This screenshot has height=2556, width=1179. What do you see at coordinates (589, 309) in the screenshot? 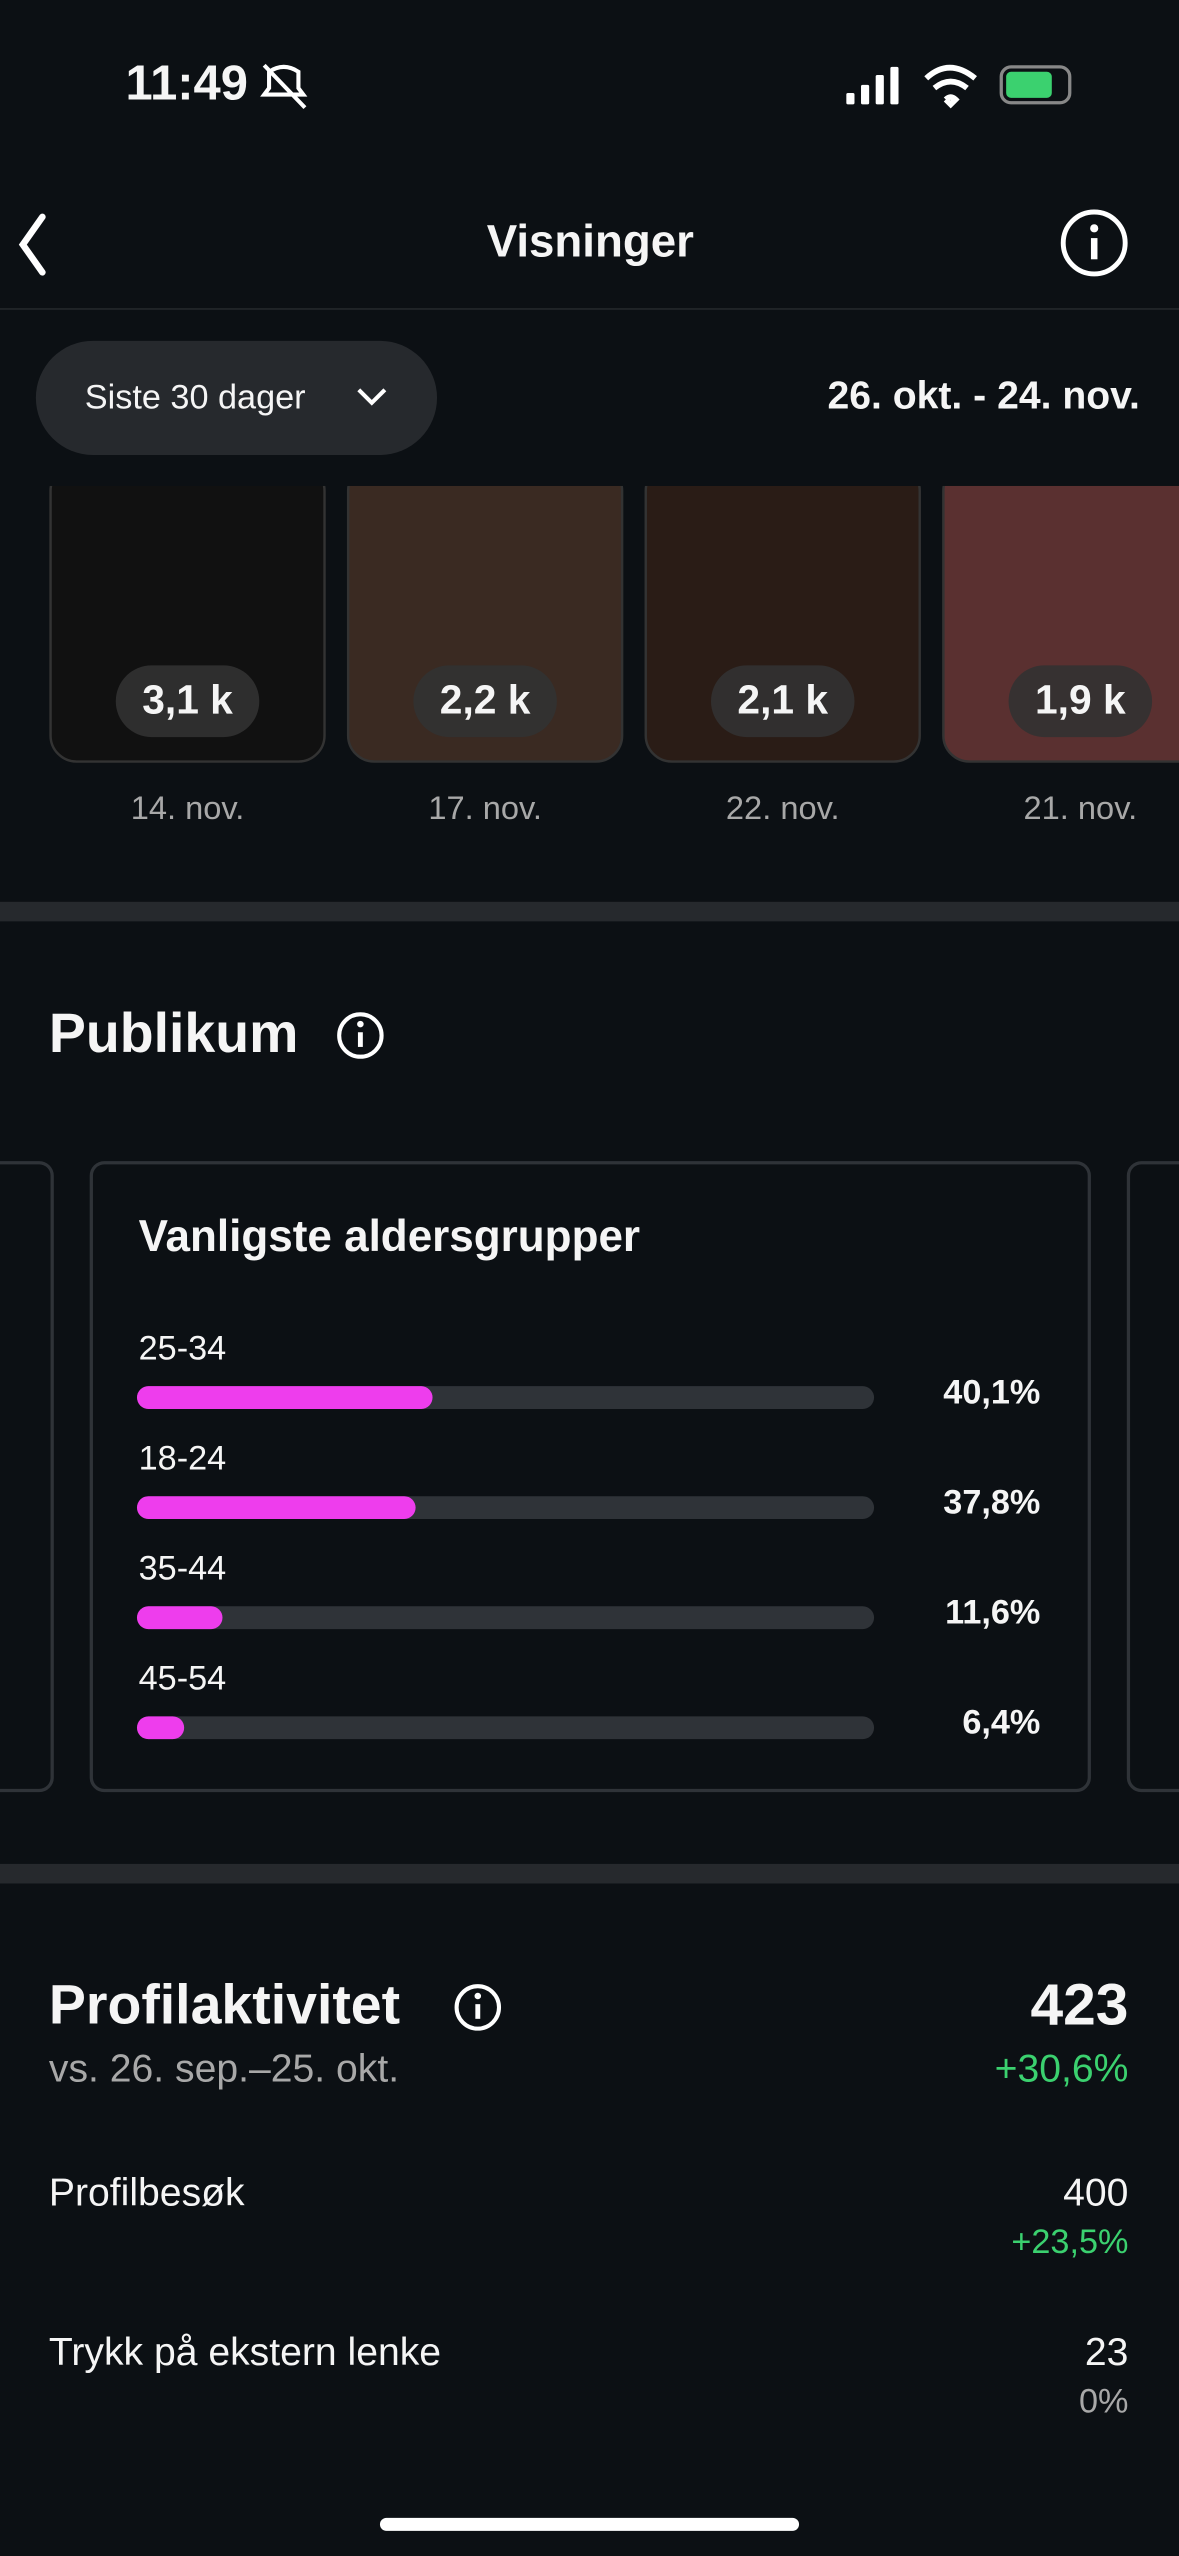
I see `divider` at bounding box center [589, 309].